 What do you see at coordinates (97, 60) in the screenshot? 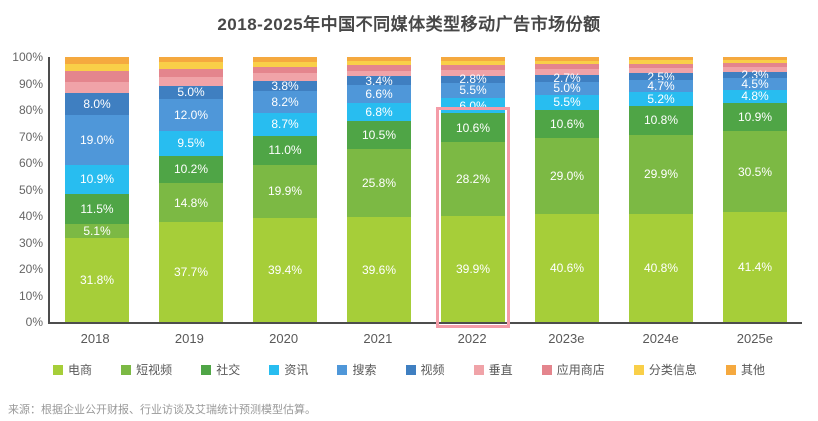
I see `segment-2018-其他` at bounding box center [97, 60].